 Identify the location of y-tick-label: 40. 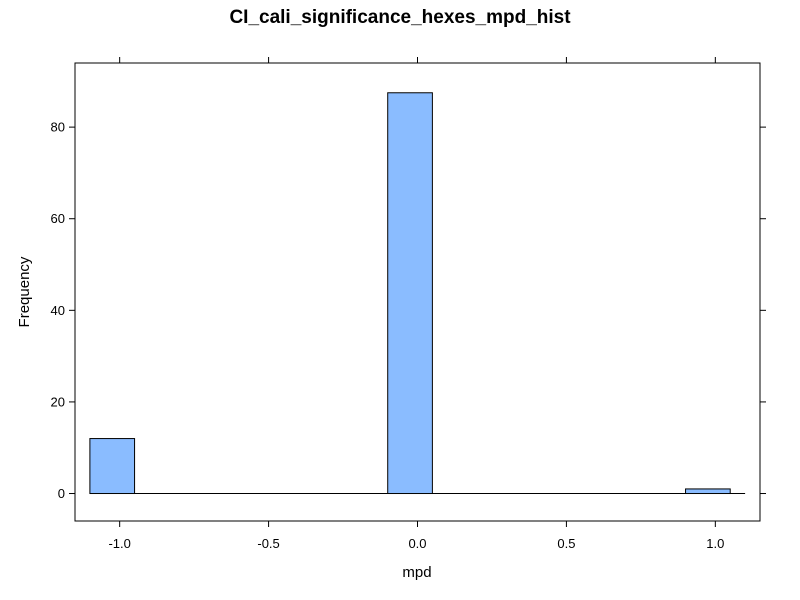
(58, 310).